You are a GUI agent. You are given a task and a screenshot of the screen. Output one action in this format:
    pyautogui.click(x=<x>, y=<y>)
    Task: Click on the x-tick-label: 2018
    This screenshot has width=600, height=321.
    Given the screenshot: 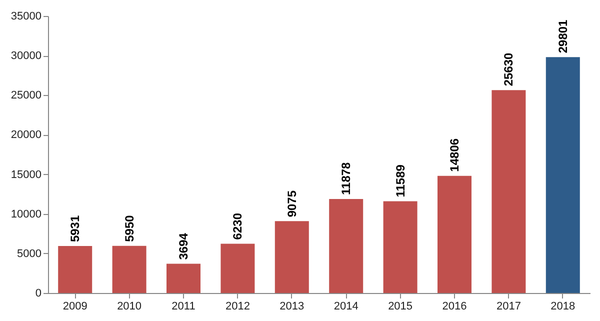 What is the action you would take?
    pyautogui.click(x=563, y=306)
    